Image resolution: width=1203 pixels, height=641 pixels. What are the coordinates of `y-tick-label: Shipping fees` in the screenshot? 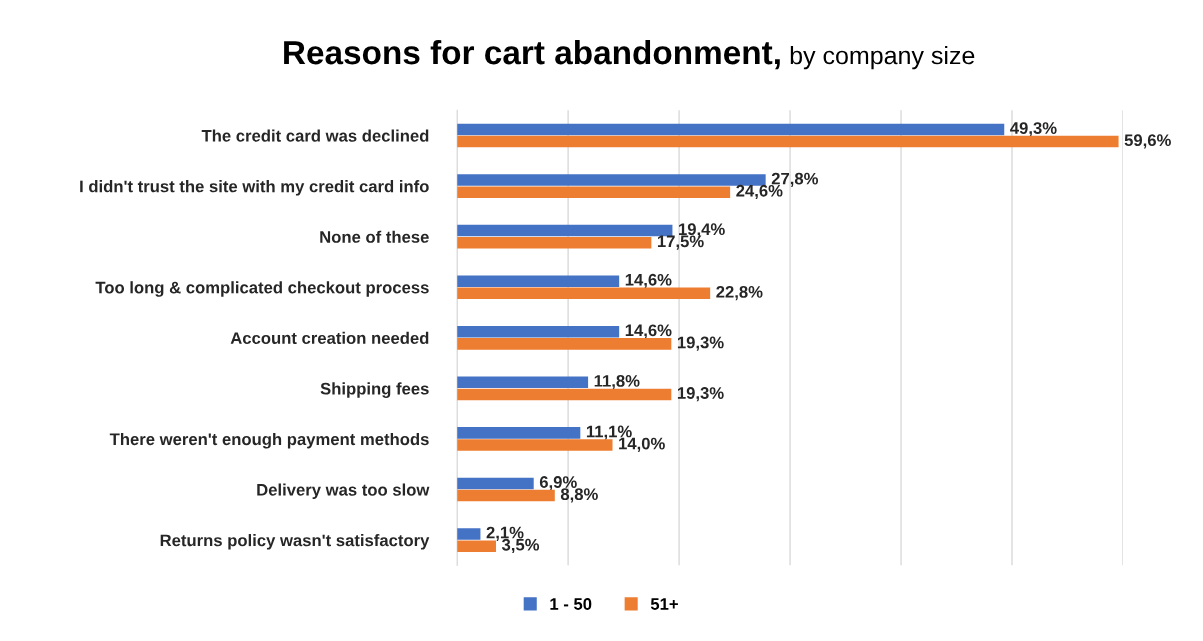 It's located at (374, 390).